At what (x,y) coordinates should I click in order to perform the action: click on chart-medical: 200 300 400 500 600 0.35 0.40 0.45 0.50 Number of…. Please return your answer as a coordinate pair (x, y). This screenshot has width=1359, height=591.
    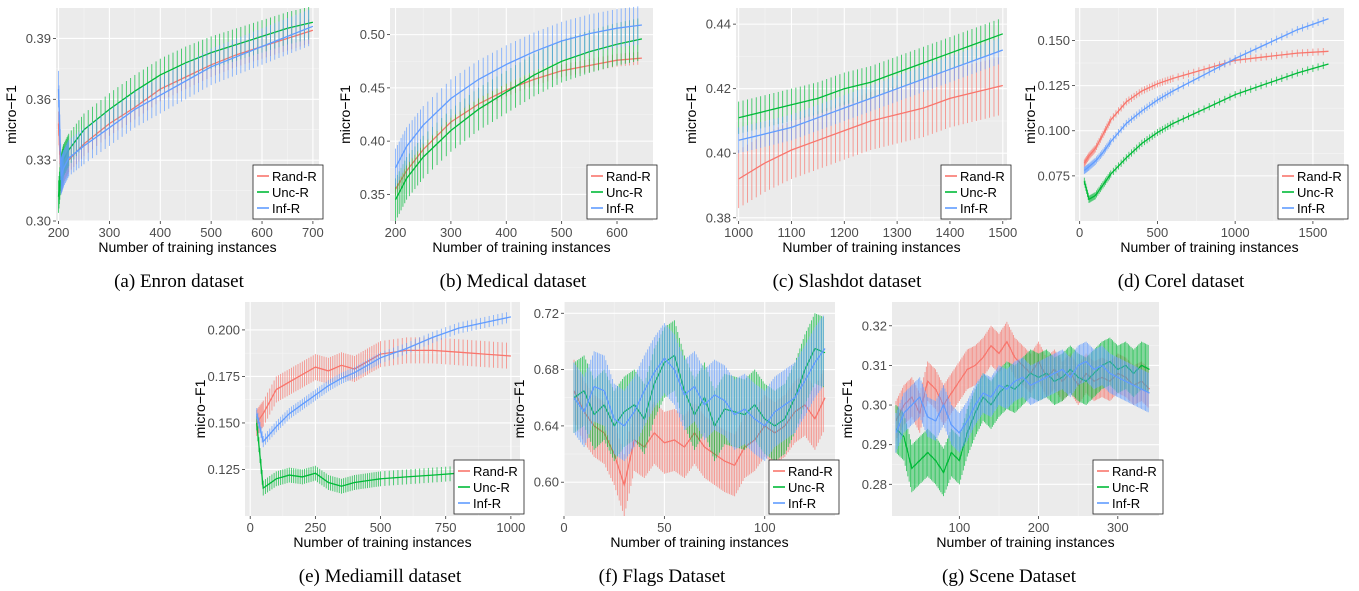
    Looking at the image, I should click on (497, 130).